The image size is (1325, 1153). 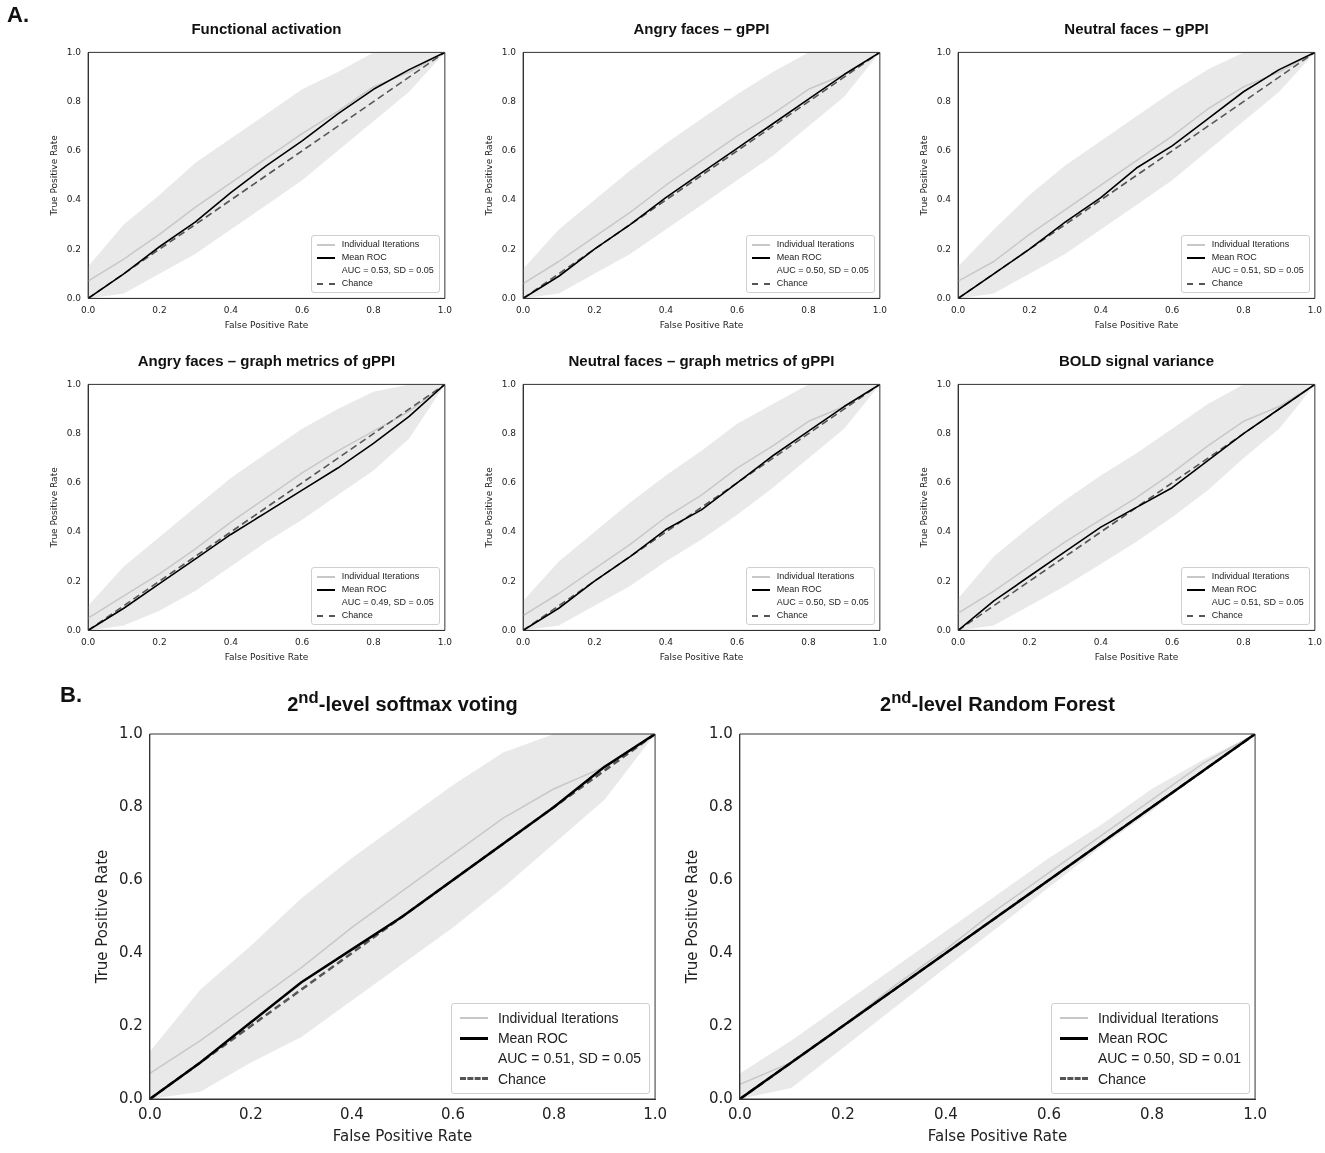 I want to click on chart-title: BOLD signal variance, so click(x=1136, y=360).